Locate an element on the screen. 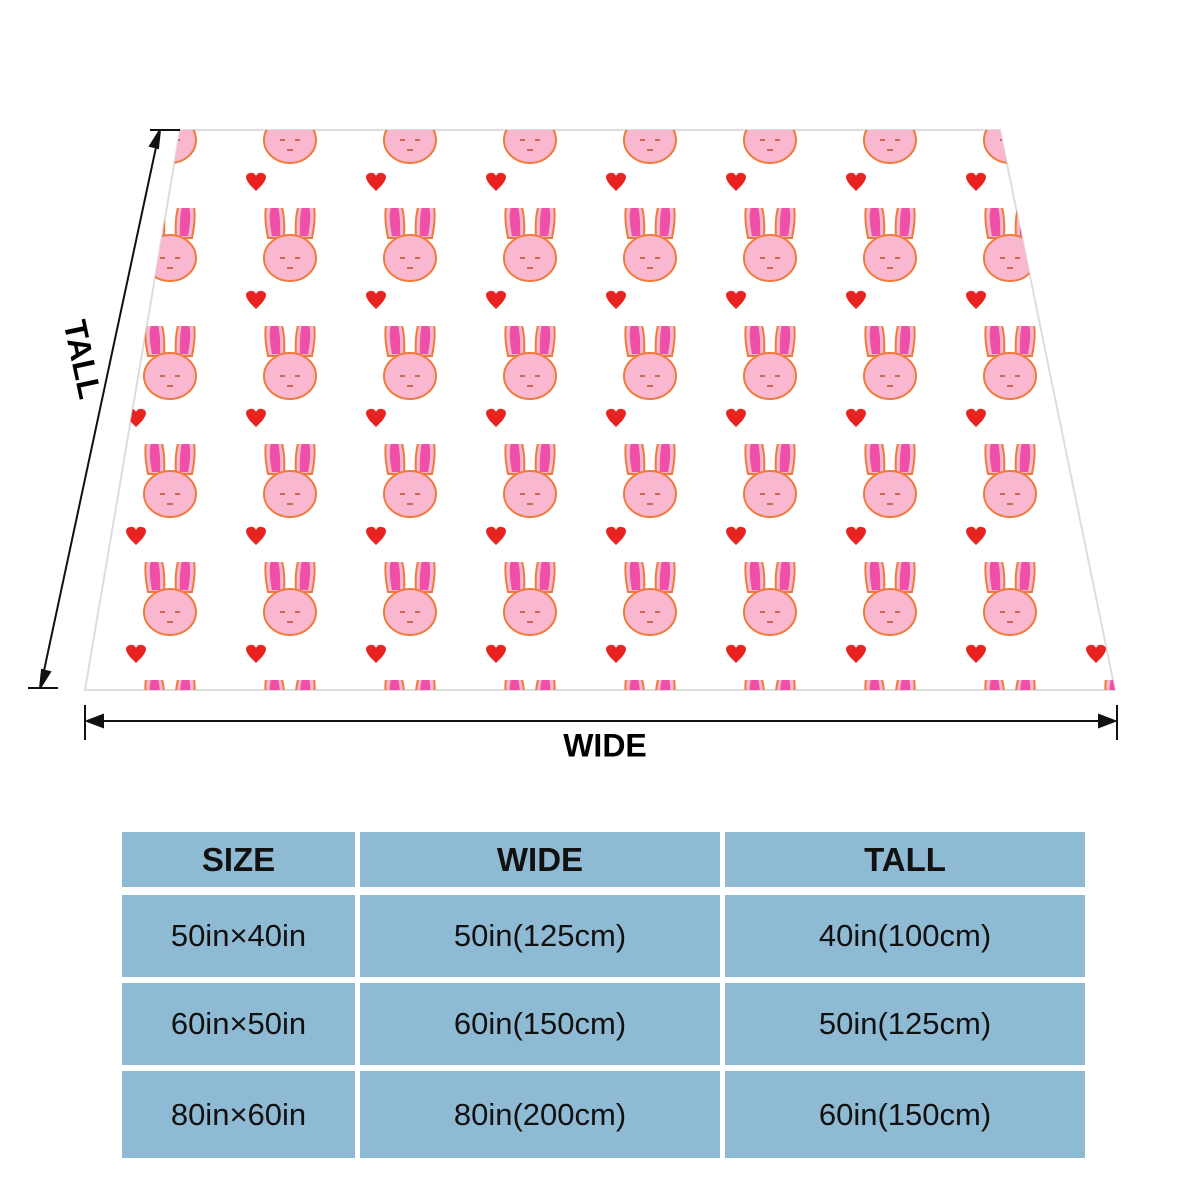 This screenshot has height=1200, width=1200. table-cell: 40in(100cm) is located at coordinates (905, 936).